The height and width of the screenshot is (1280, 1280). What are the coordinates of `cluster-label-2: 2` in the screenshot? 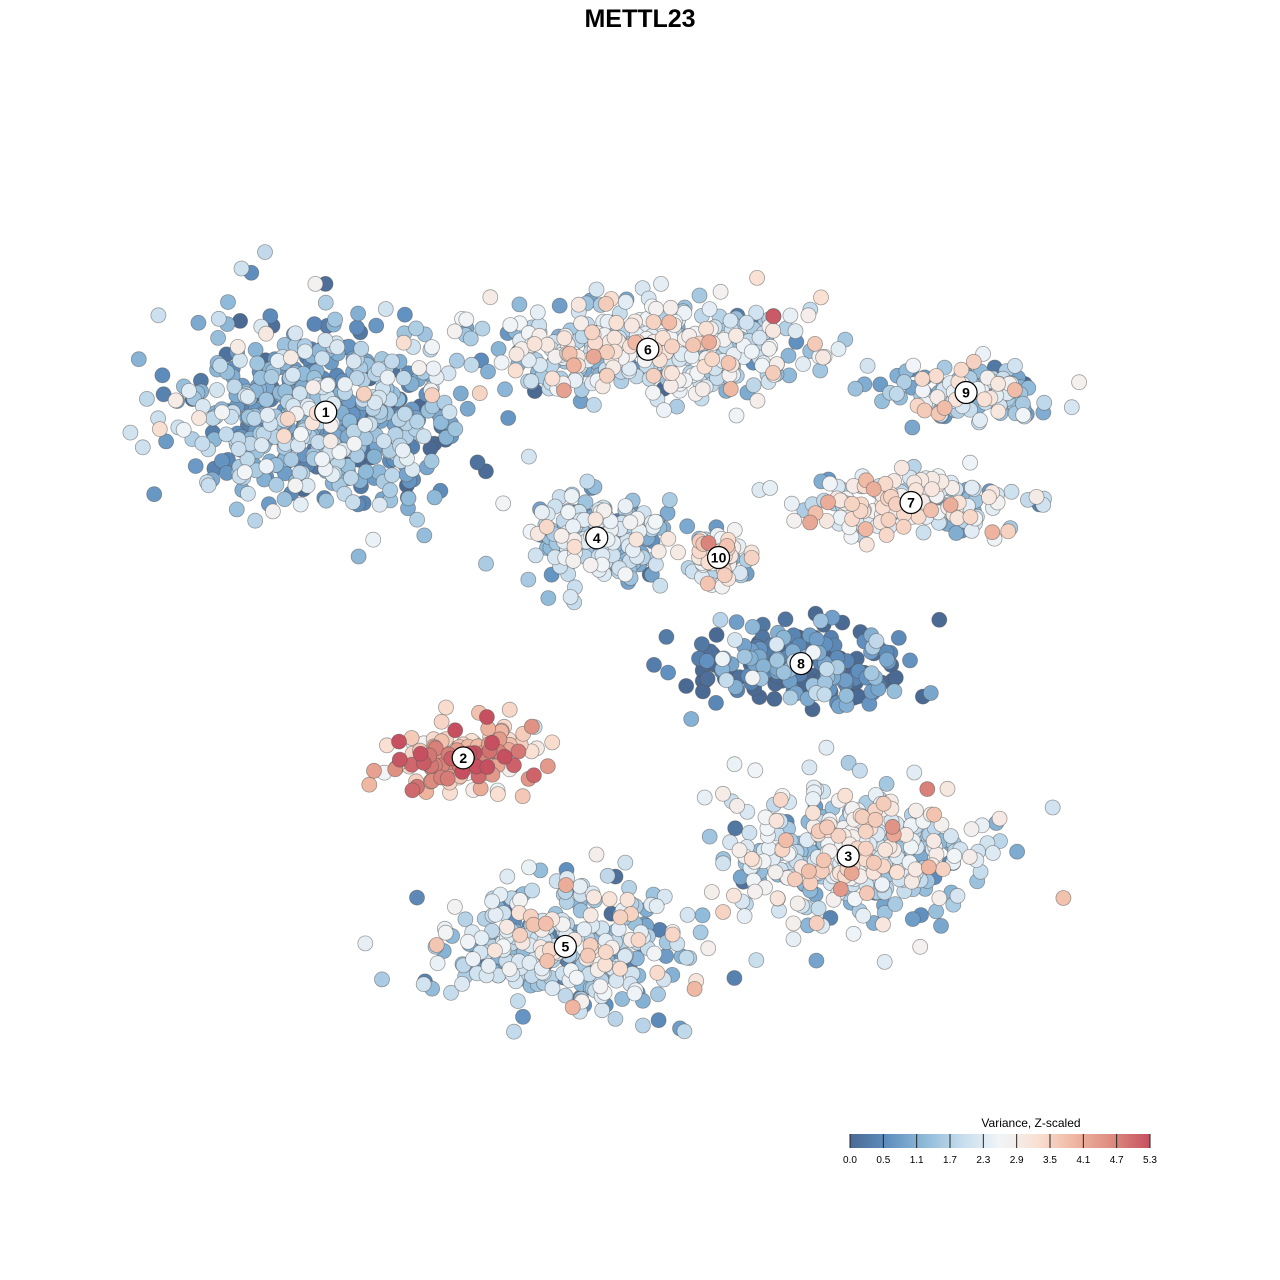 It's located at (463, 758).